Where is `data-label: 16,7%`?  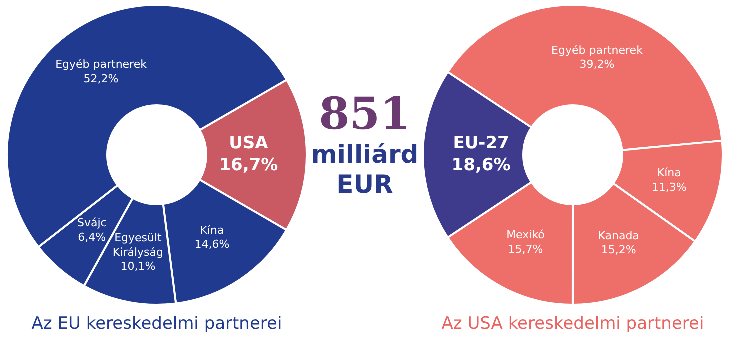 data-label: 16,7% is located at coordinates (248, 166).